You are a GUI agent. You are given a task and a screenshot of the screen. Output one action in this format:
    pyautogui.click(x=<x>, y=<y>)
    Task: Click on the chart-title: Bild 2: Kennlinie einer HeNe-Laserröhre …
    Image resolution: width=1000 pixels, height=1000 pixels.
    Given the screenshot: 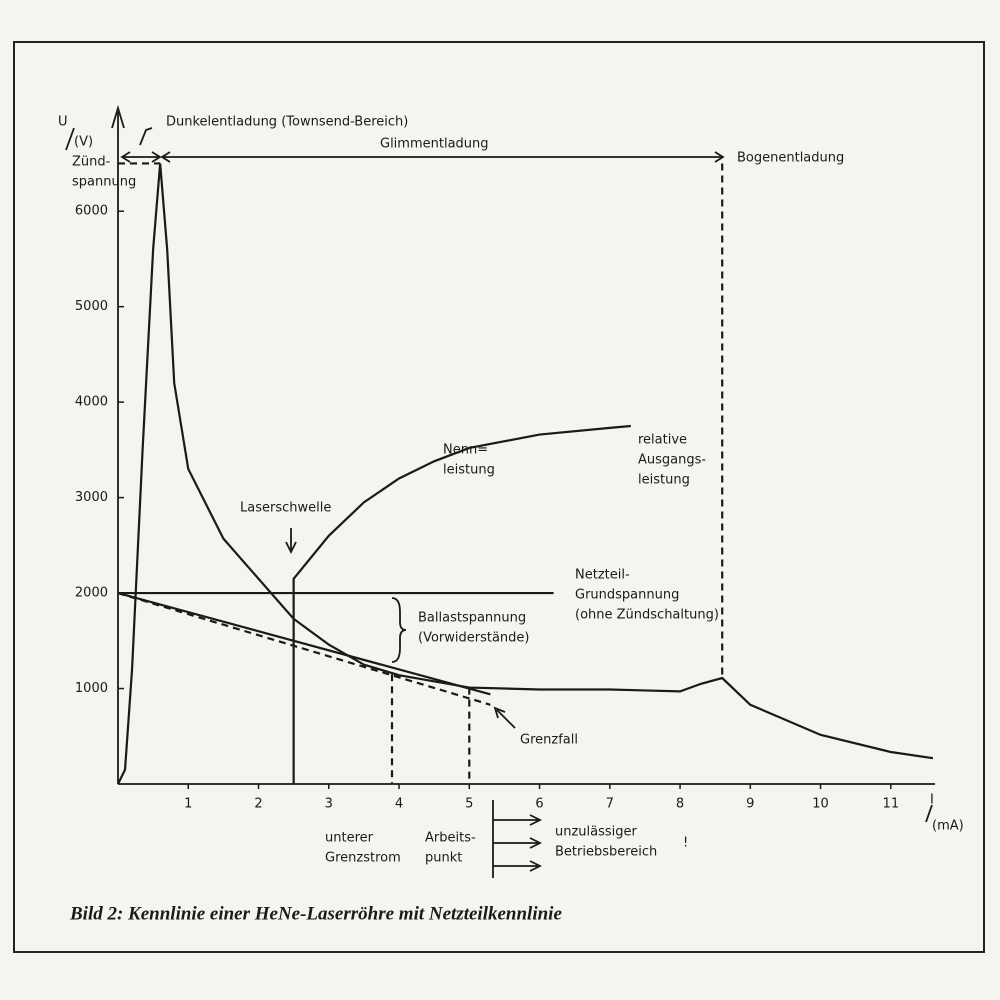 What is the action you would take?
    pyautogui.click(x=315, y=913)
    